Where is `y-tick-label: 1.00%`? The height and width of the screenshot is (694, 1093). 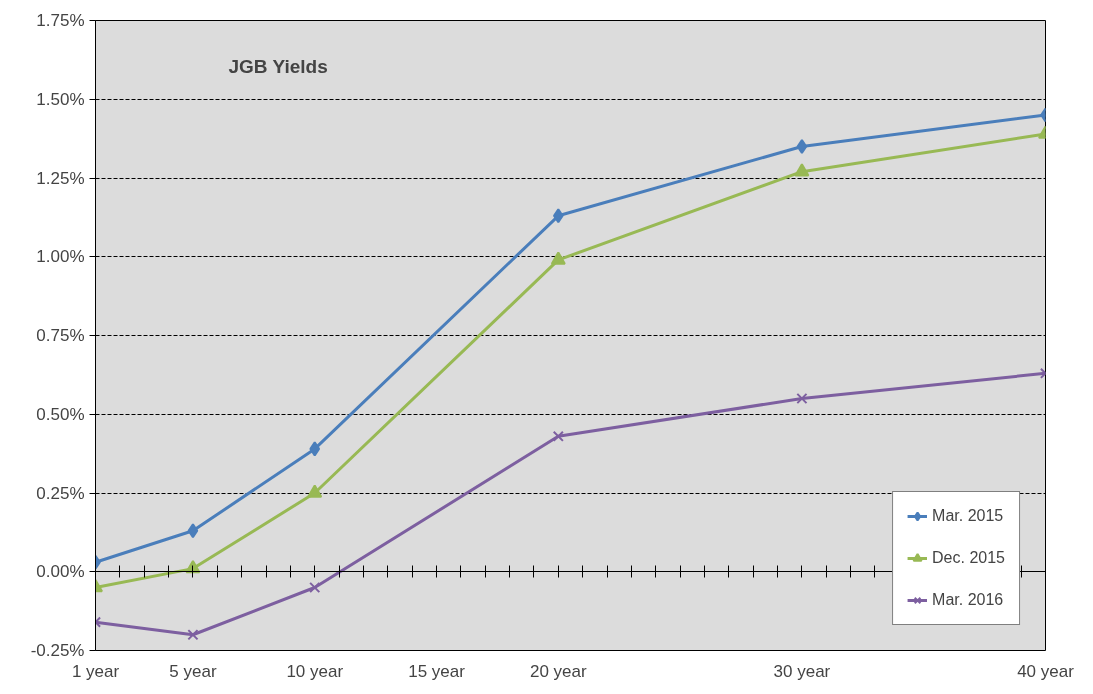
y-tick-label: 1.00% is located at coordinates (60, 257).